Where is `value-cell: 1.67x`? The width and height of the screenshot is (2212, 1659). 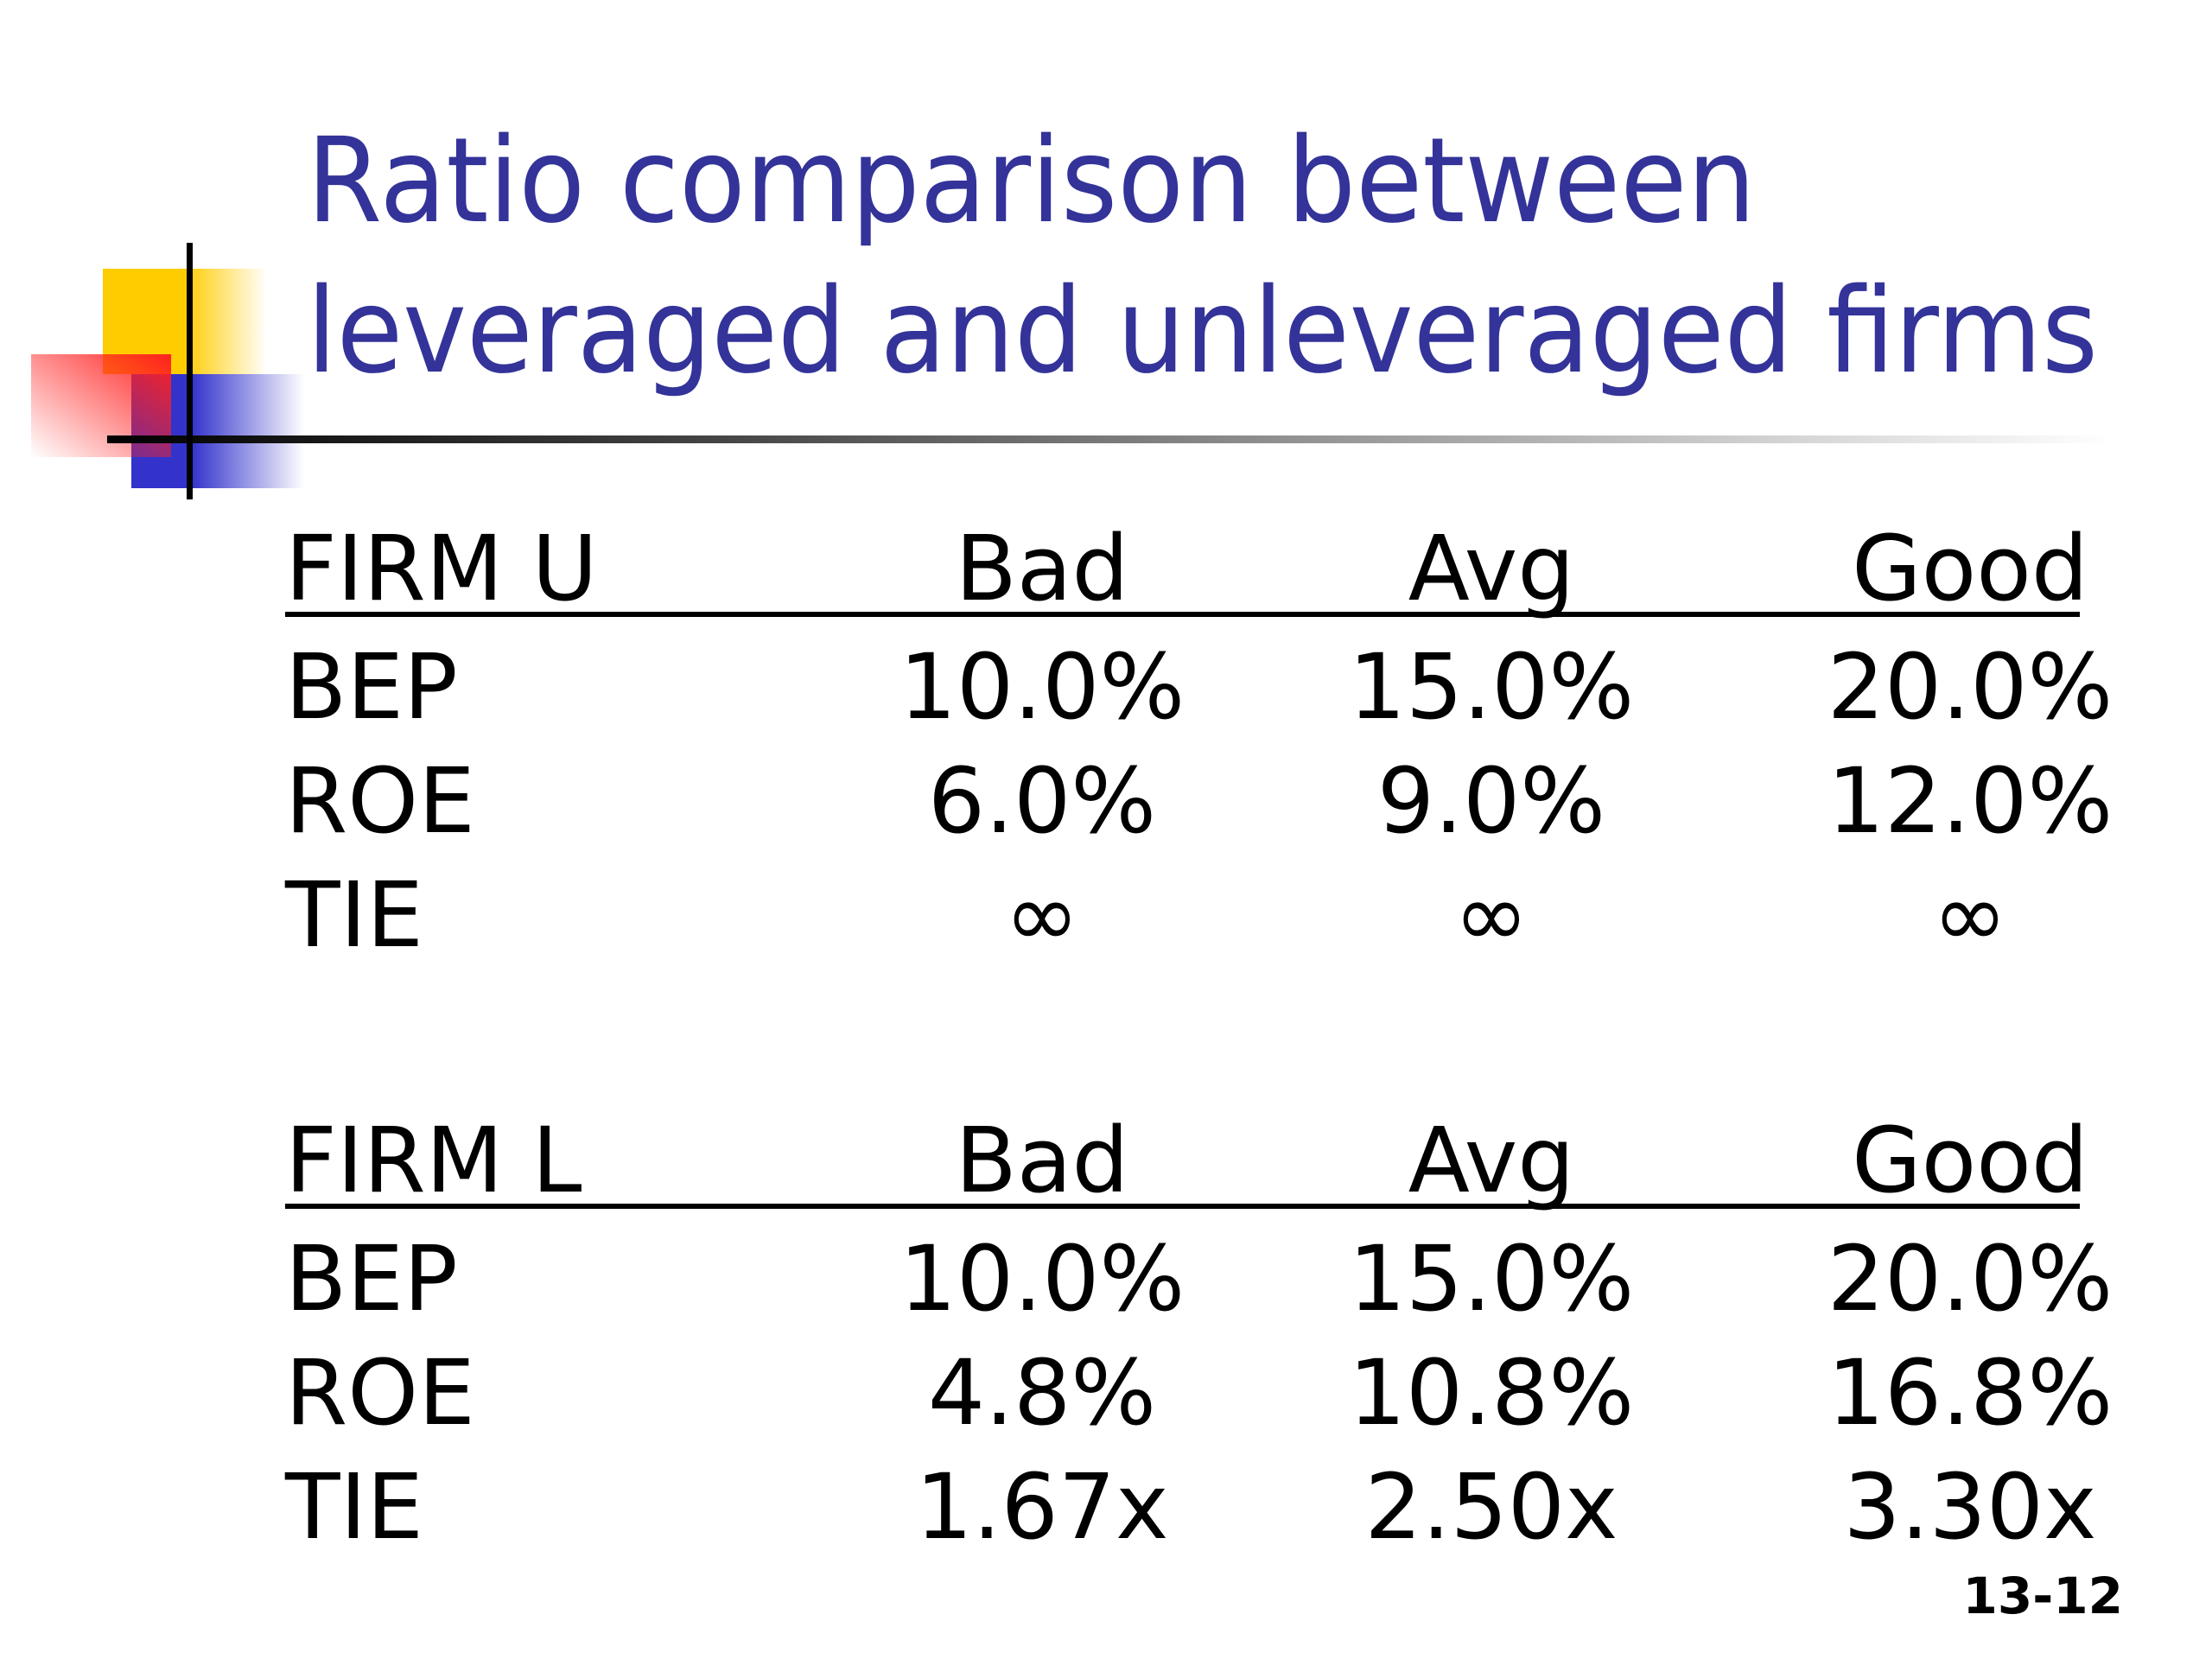 value-cell: 1.67x is located at coordinates (1041, 1507).